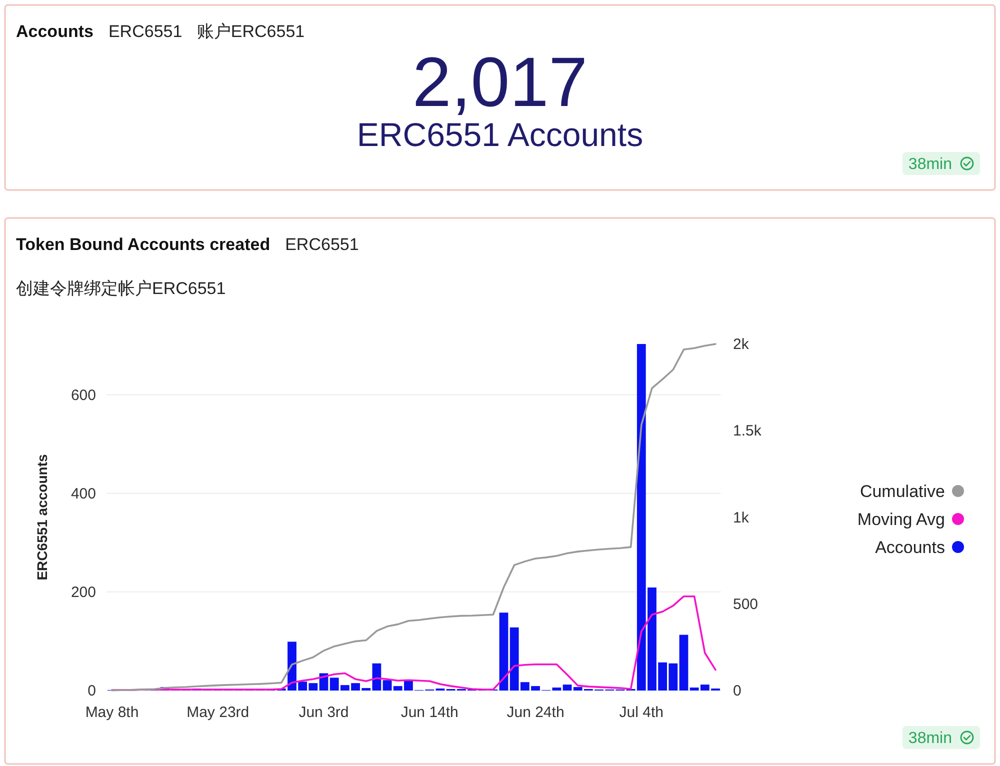 The image size is (1000, 766). What do you see at coordinates (83, 592) in the screenshot?
I see `y-tick-label: 200` at bounding box center [83, 592].